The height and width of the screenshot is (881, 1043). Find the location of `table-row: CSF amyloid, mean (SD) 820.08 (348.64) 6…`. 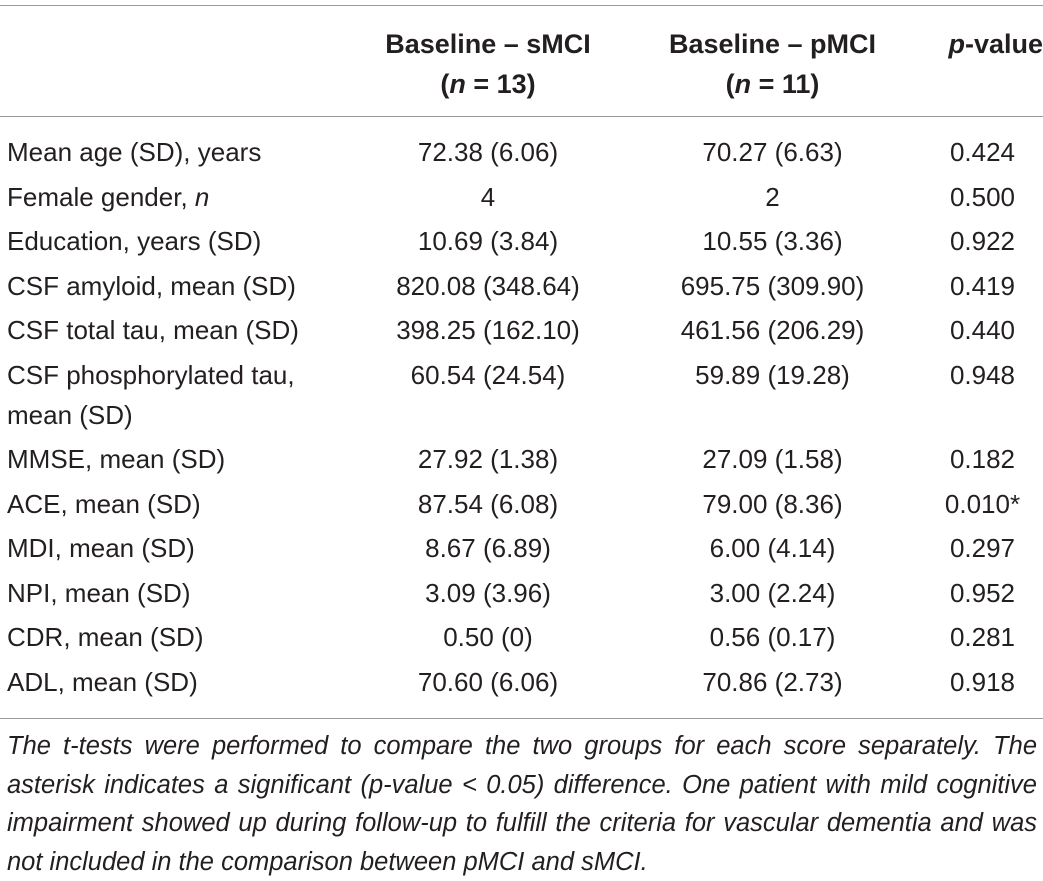

table-row: CSF amyloid, mean (SD) 820.08 (348.64) 6… is located at coordinates (521, 286).